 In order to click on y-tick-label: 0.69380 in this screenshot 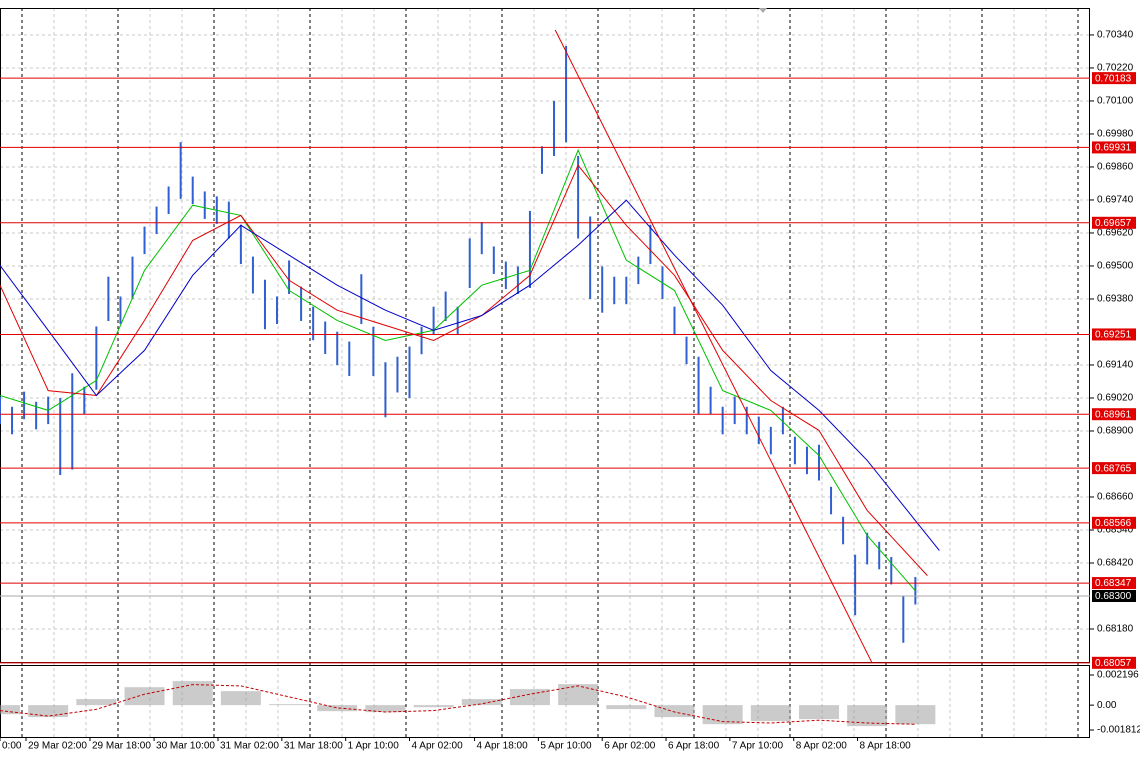, I will do `click(1115, 299)`.